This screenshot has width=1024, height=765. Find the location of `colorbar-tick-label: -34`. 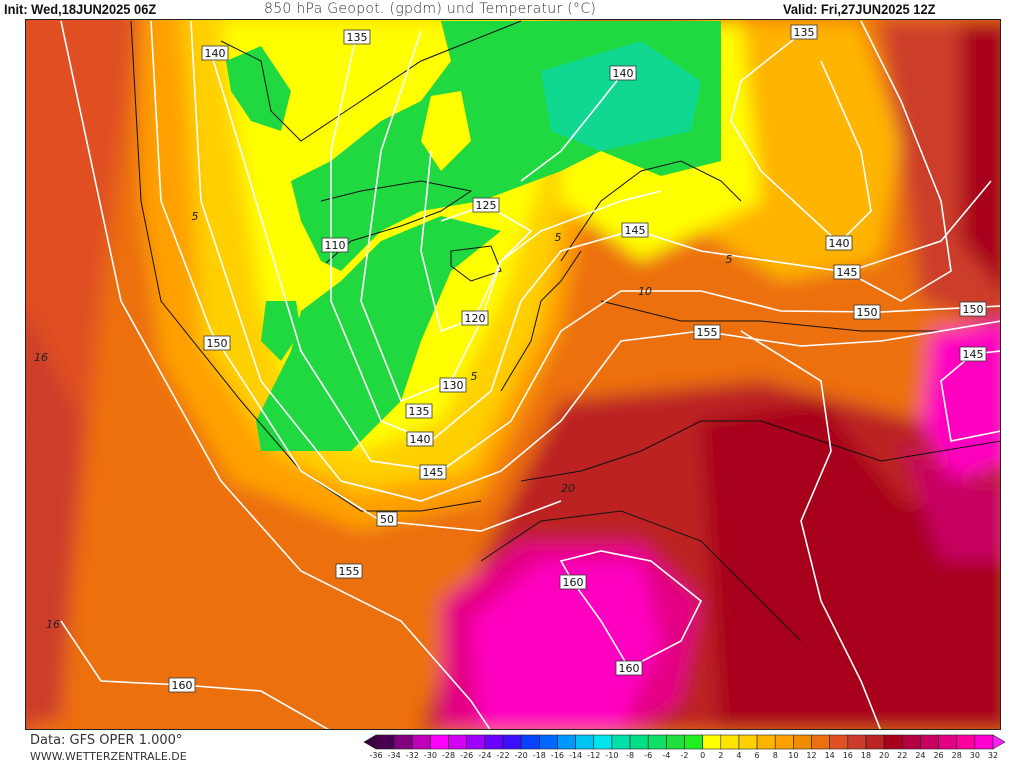

colorbar-tick-label: -34 is located at coordinates (394, 755).